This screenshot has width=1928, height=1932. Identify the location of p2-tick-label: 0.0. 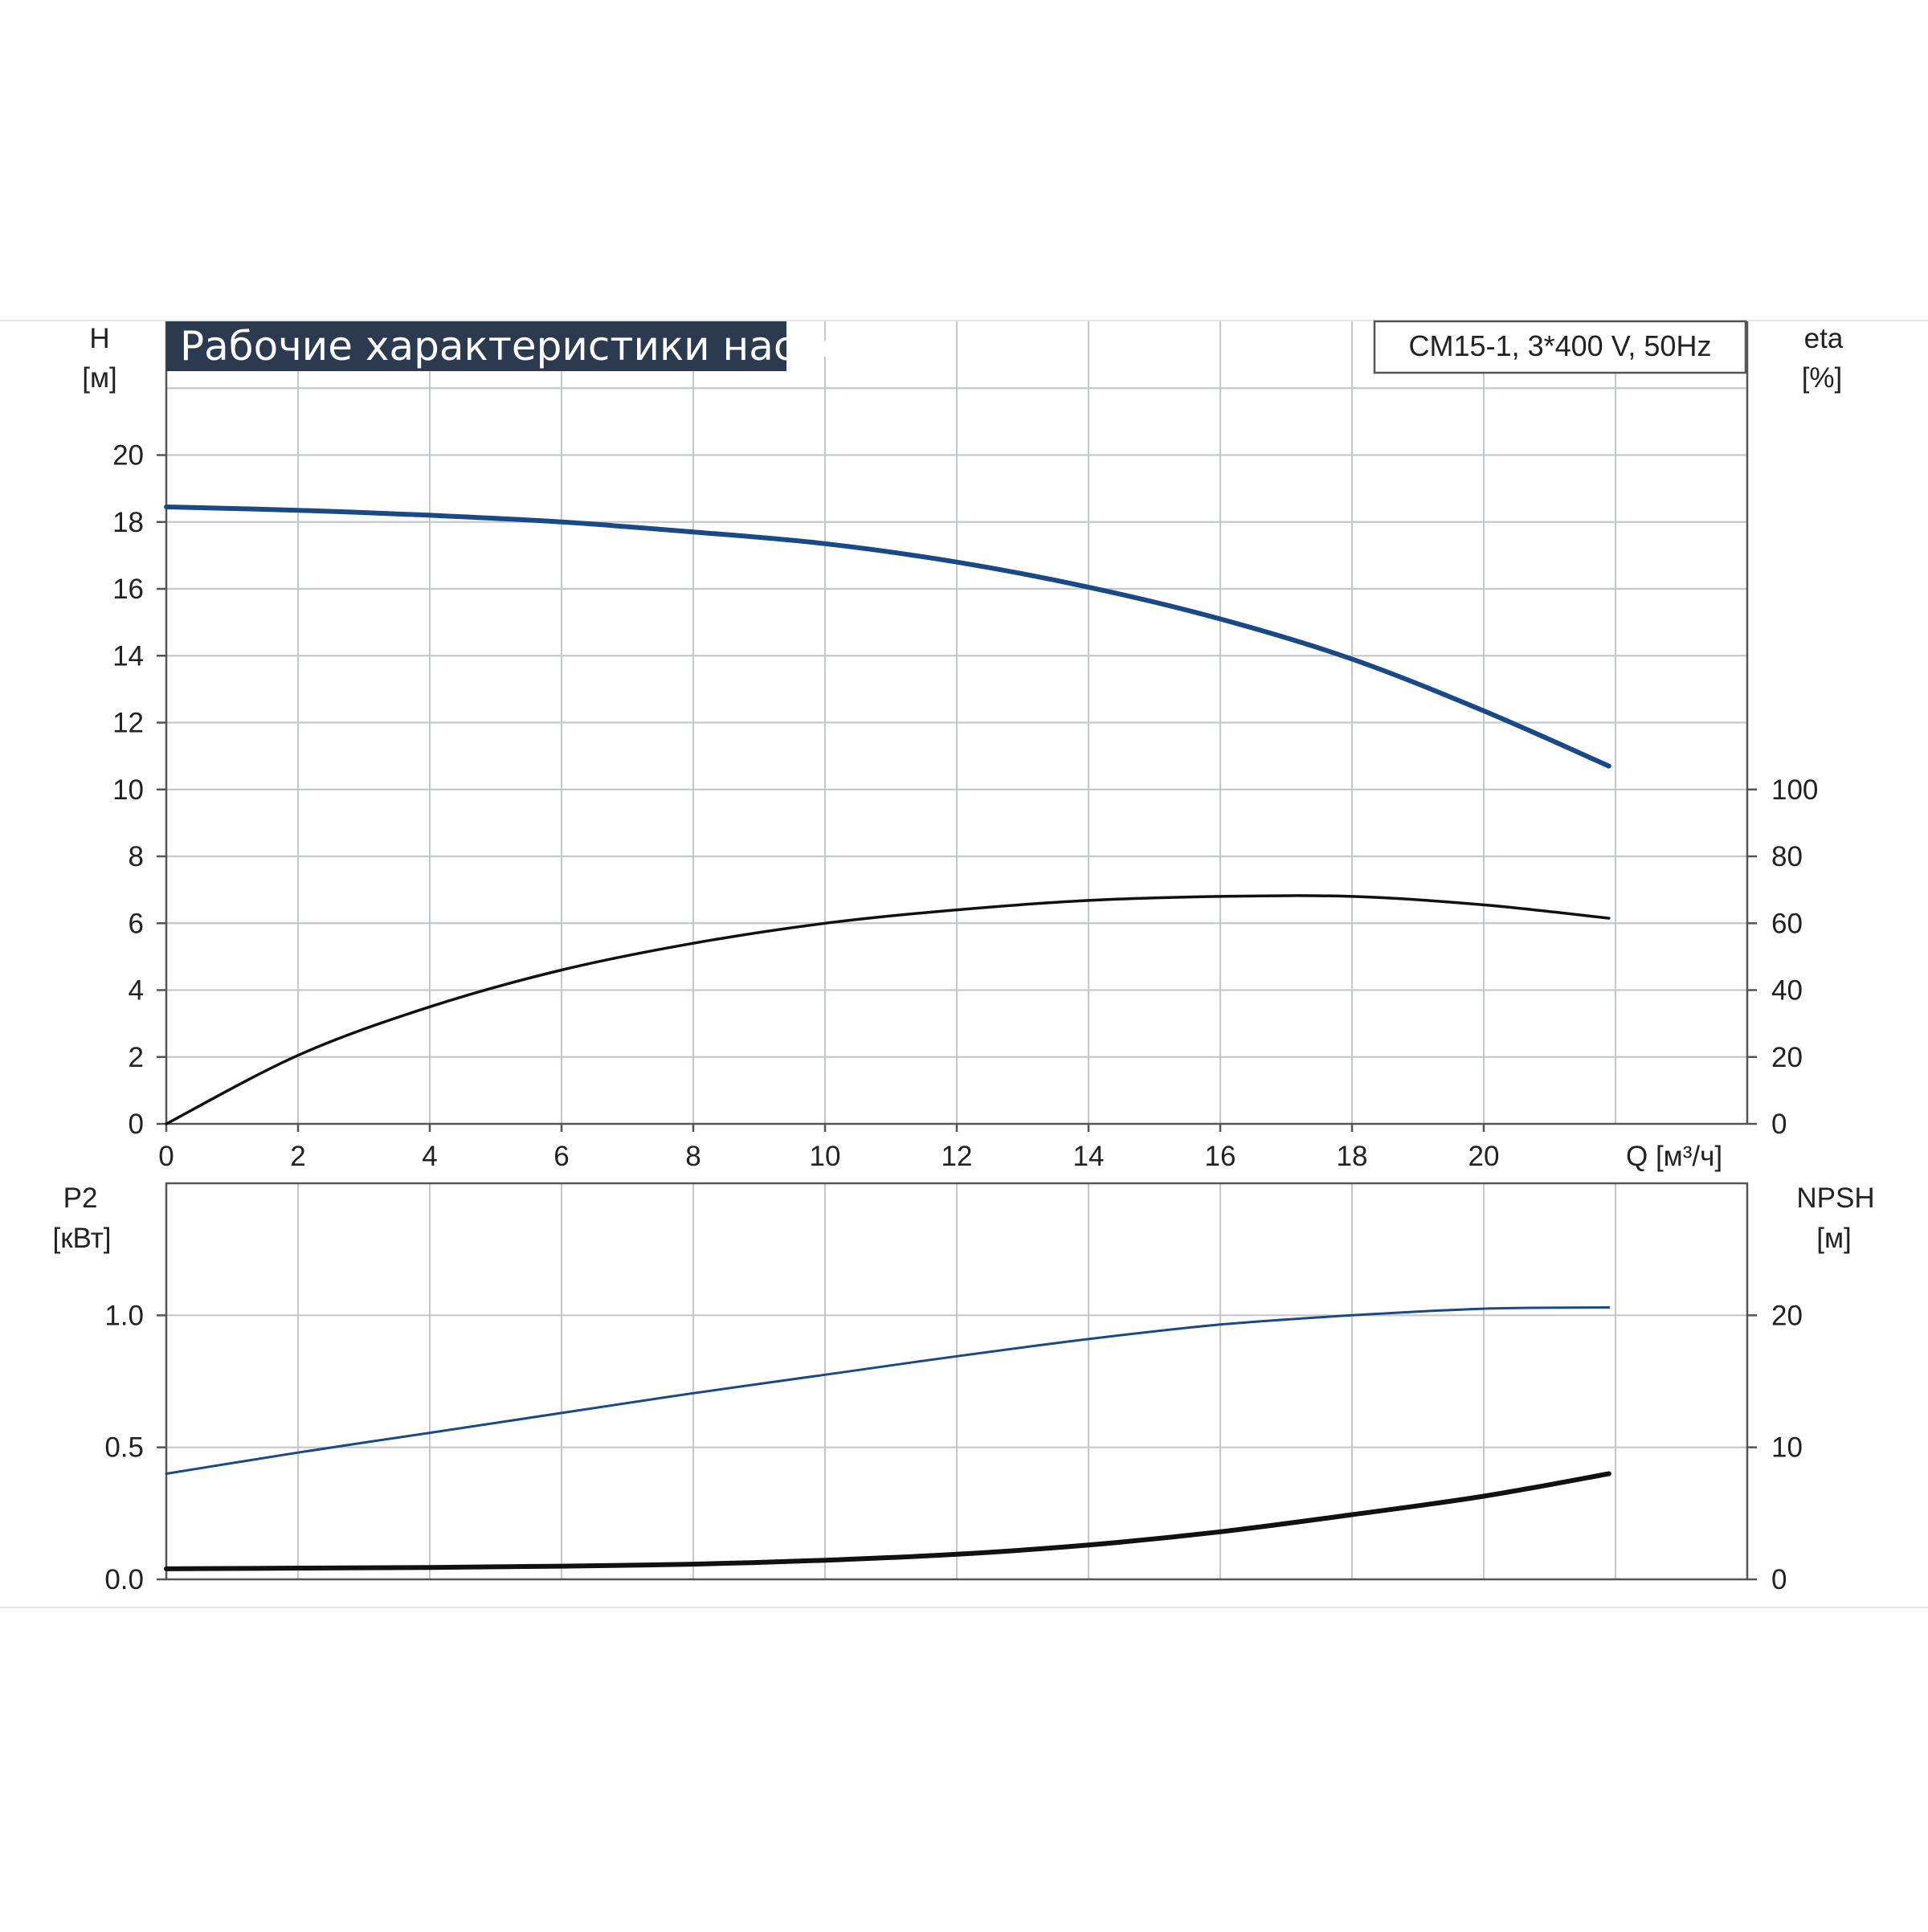
(124, 1579).